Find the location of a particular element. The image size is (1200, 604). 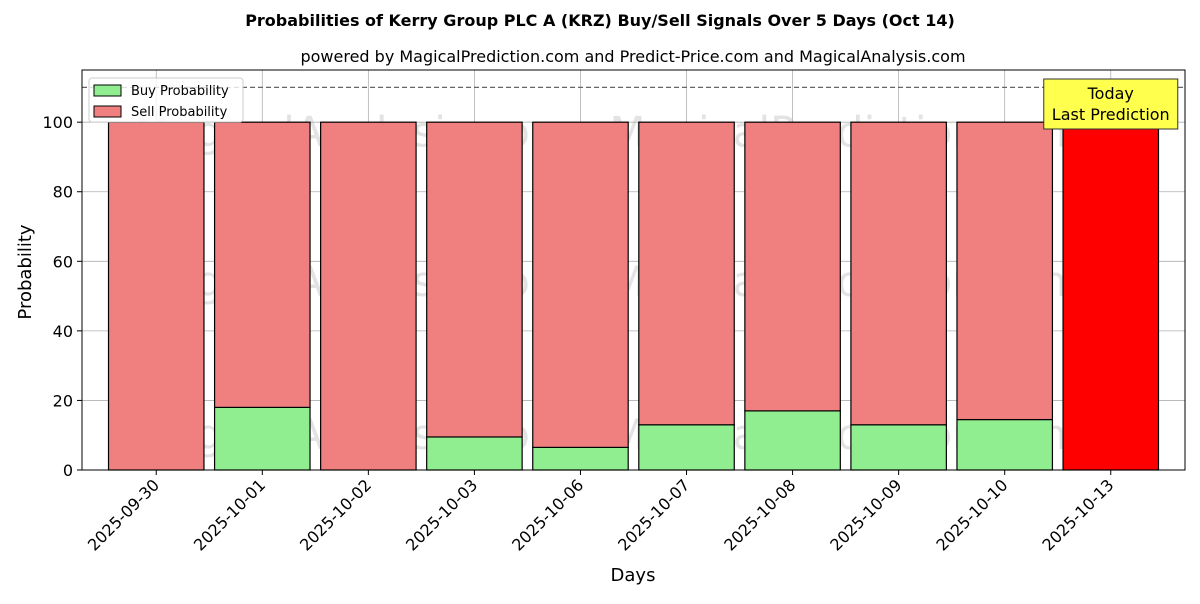

x-tick-label: 2025-10-07 is located at coordinates (653, 514).